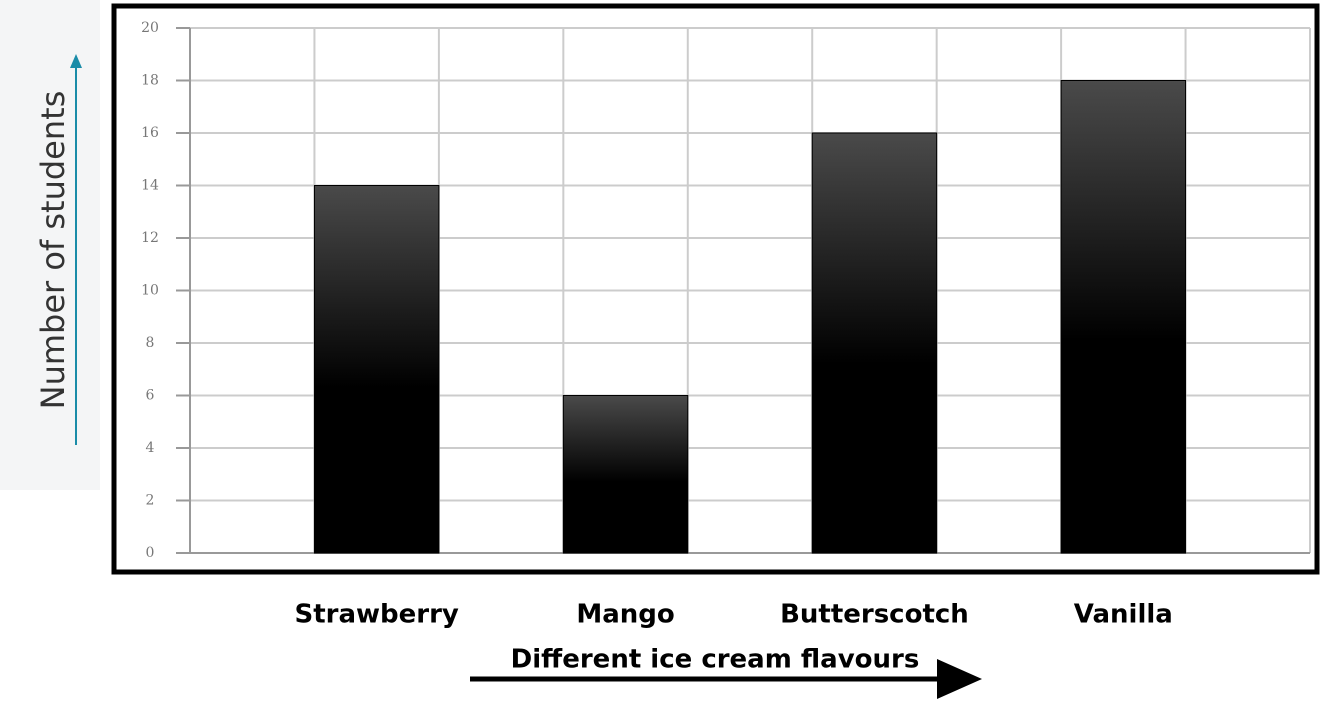 This screenshot has height=717, width=1328. Describe the element at coordinates (150, 28) in the screenshot. I see `y-tick-label: 20` at that location.